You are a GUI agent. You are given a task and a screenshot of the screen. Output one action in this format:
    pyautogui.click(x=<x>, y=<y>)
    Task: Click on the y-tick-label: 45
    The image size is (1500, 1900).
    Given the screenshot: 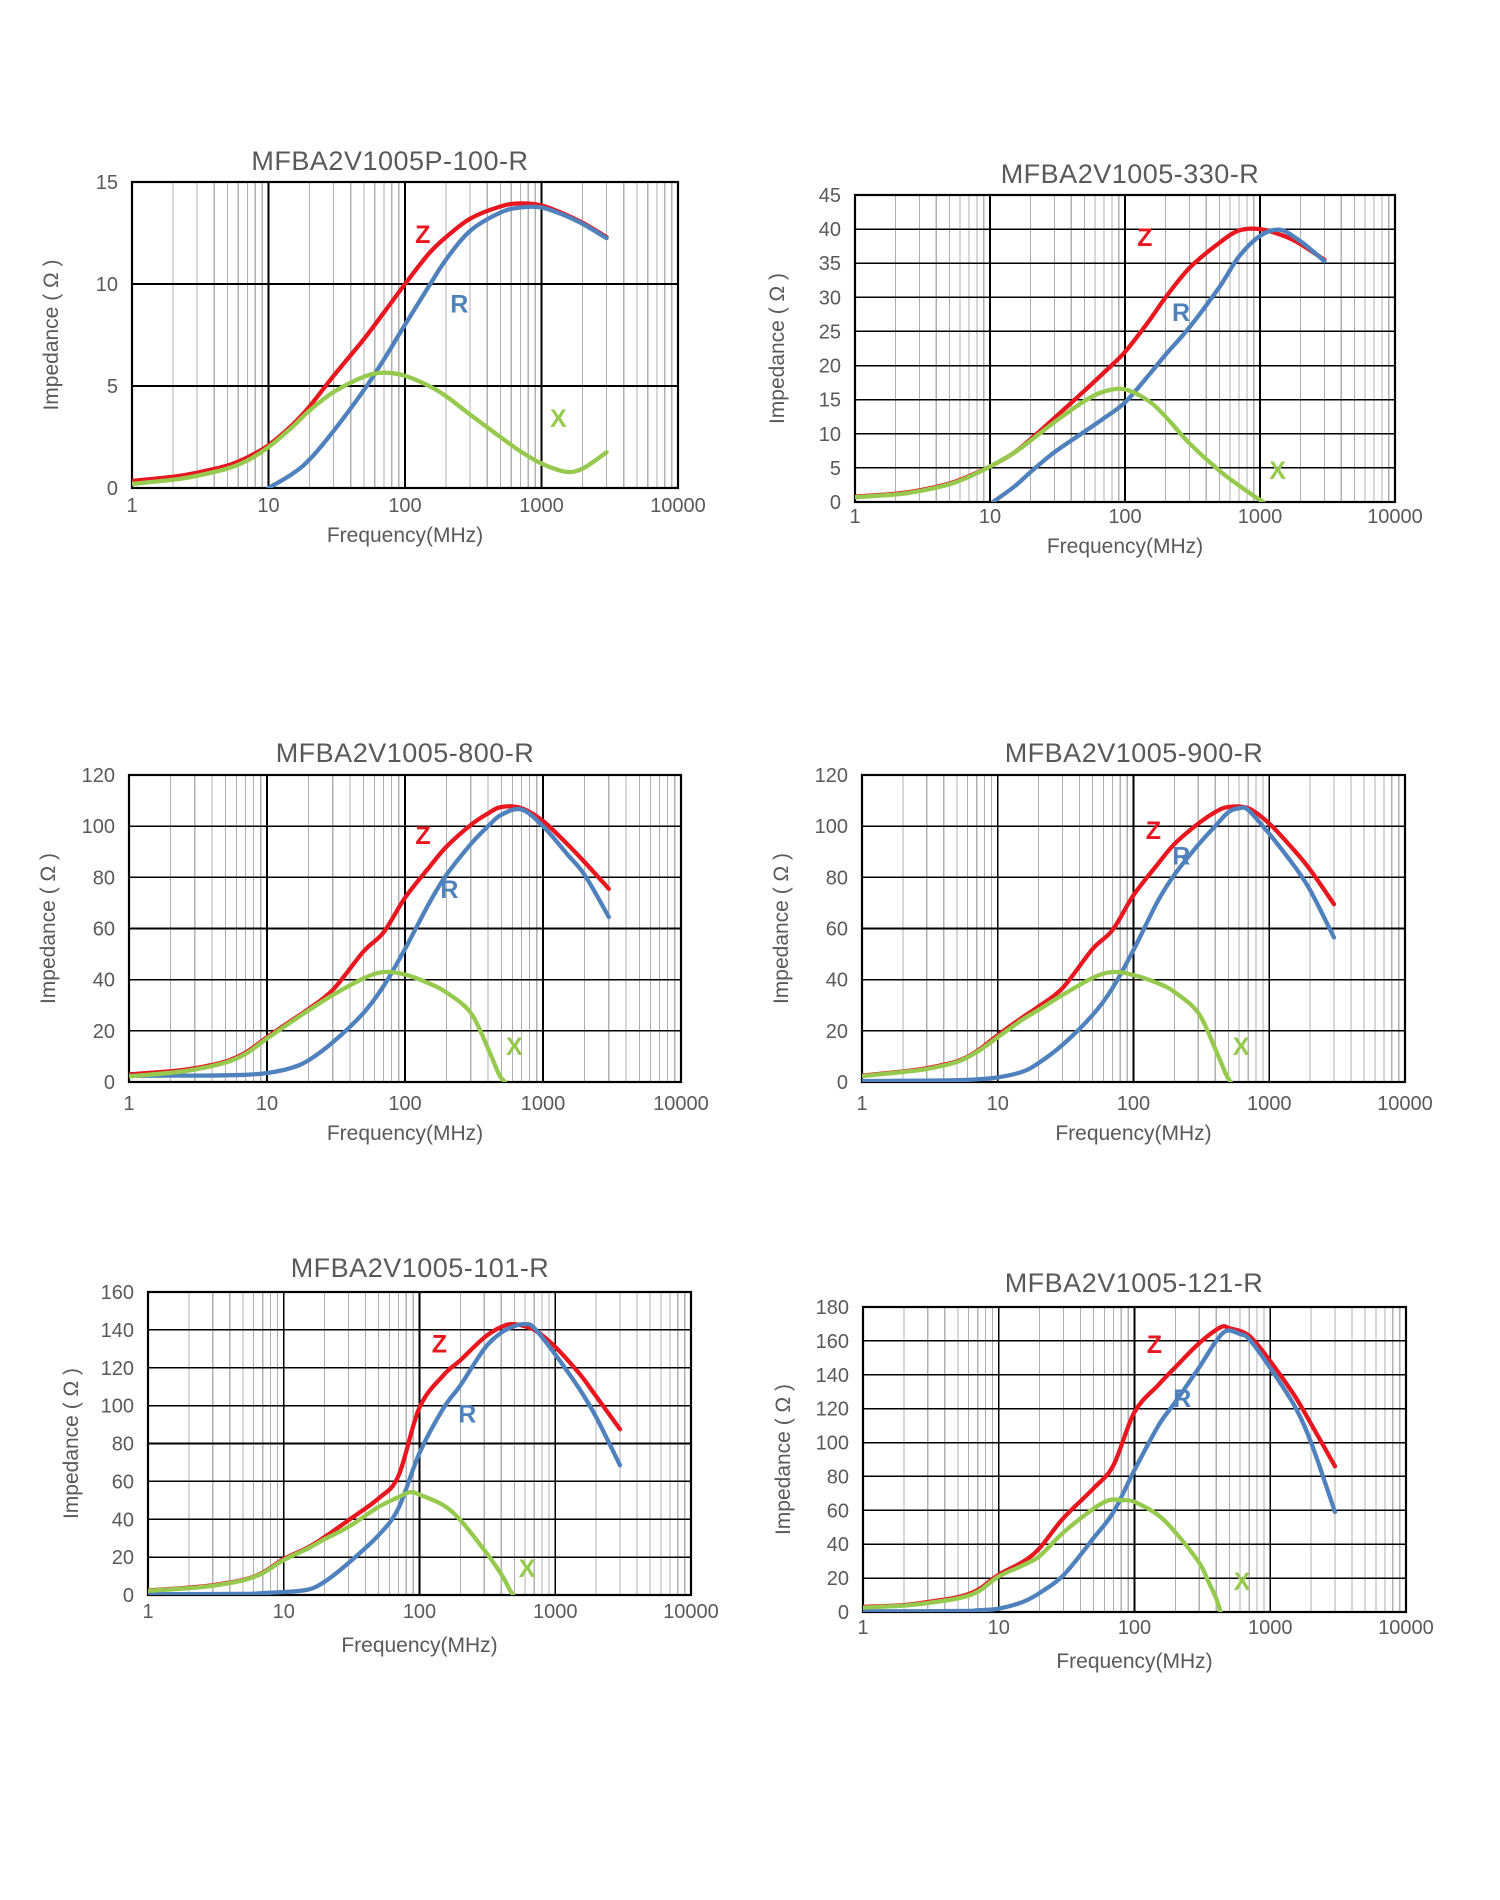 What is the action you would take?
    pyautogui.click(x=830, y=196)
    